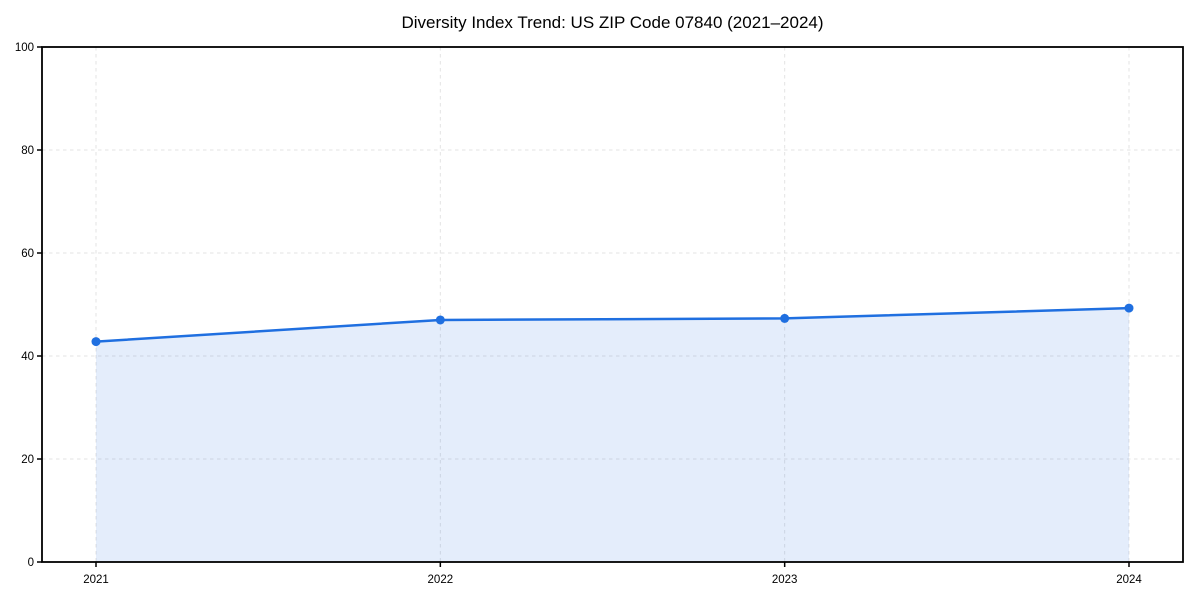 The width and height of the screenshot is (1200, 600). What do you see at coordinates (31, 563) in the screenshot?
I see `y-tick-label: 0` at bounding box center [31, 563].